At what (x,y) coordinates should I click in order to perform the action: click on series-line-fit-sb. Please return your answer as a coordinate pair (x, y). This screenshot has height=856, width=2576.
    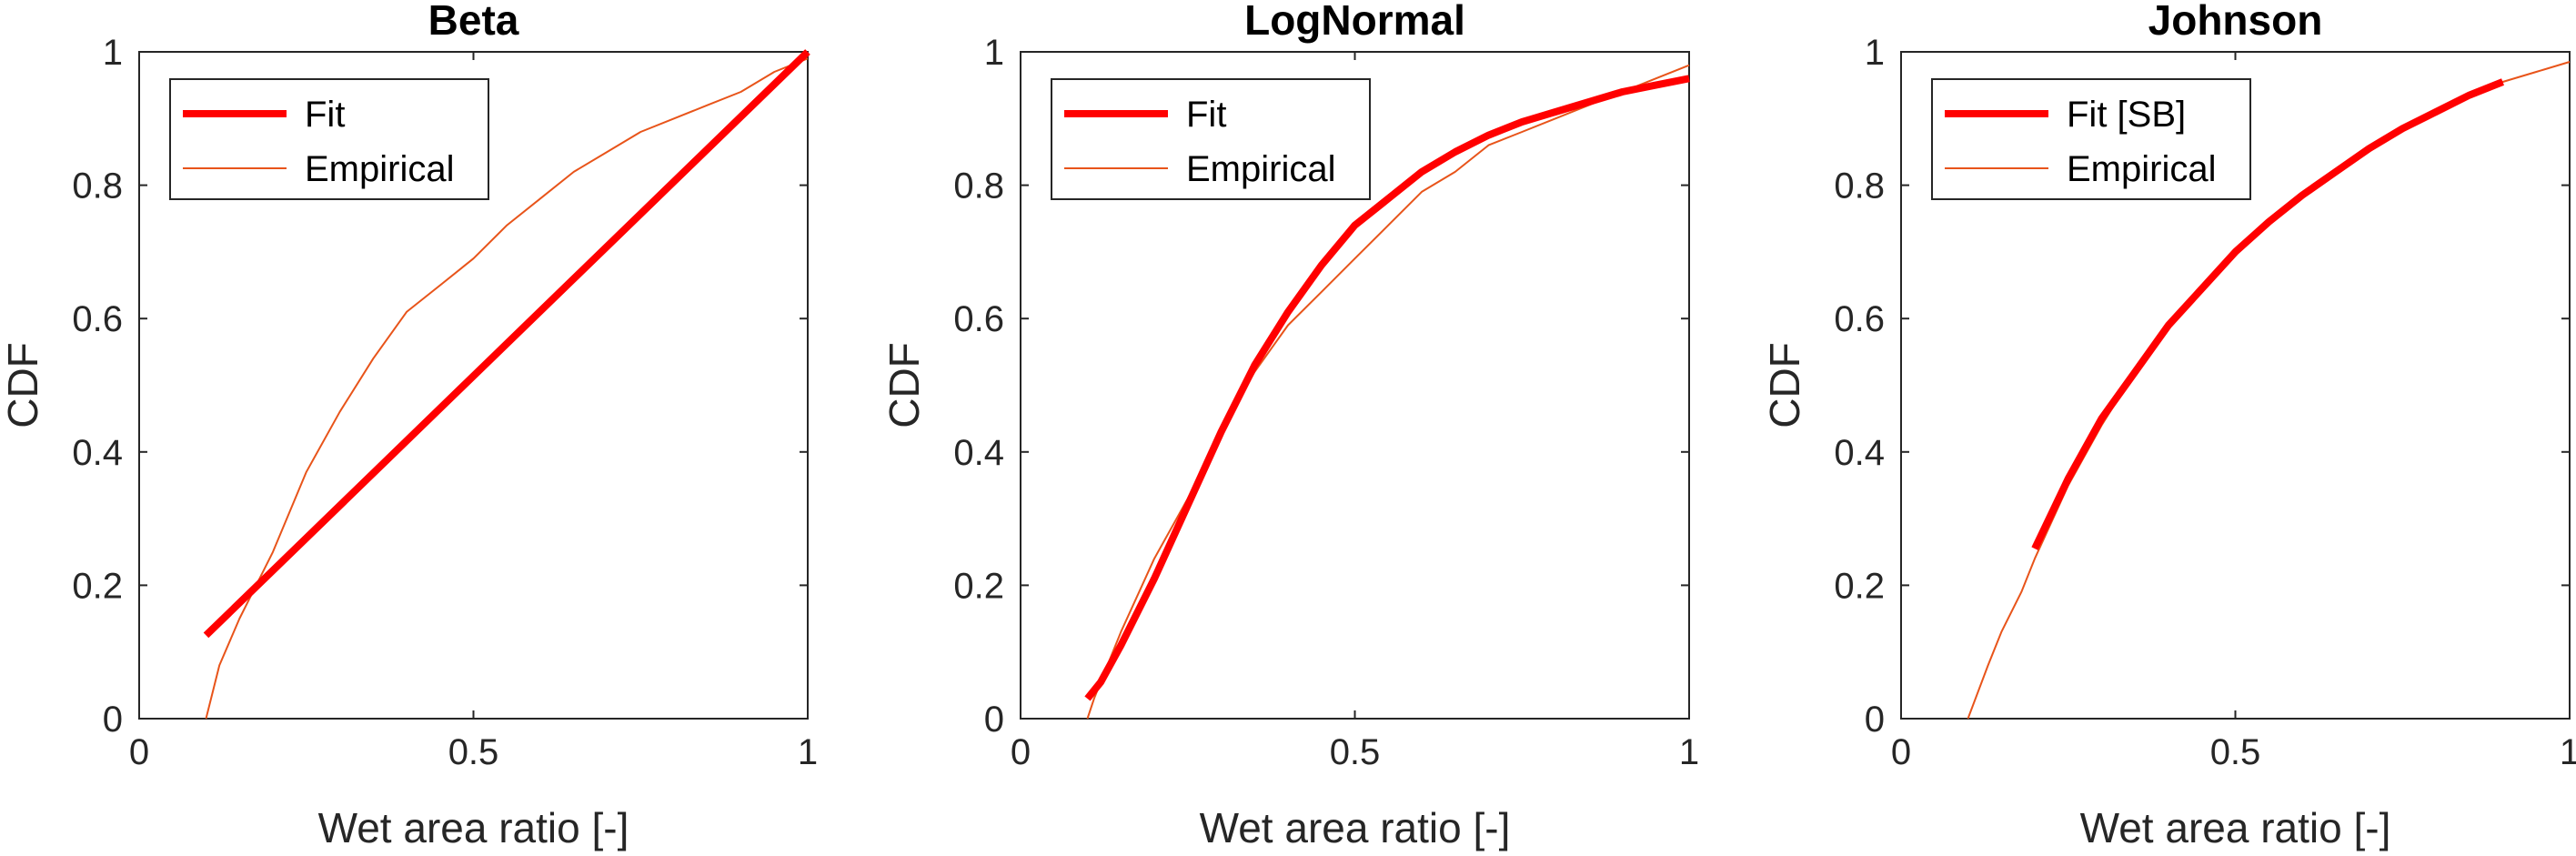
    Looking at the image, I should click on (2267, 314).